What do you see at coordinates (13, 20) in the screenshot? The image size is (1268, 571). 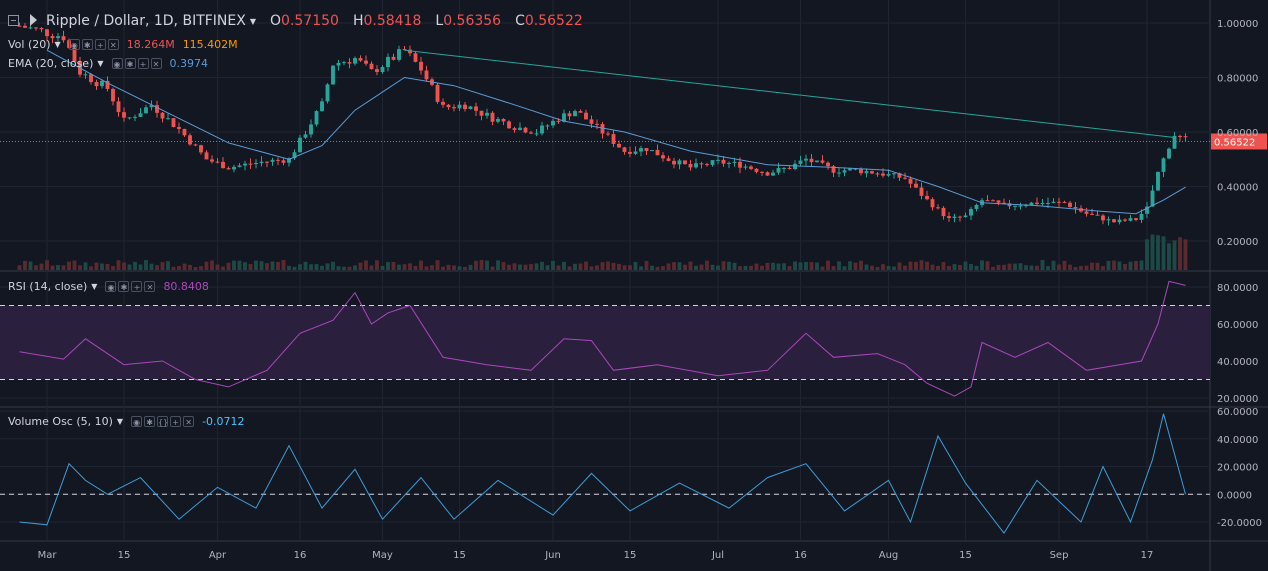 I see `collapse-icon` at bounding box center [13, 20].